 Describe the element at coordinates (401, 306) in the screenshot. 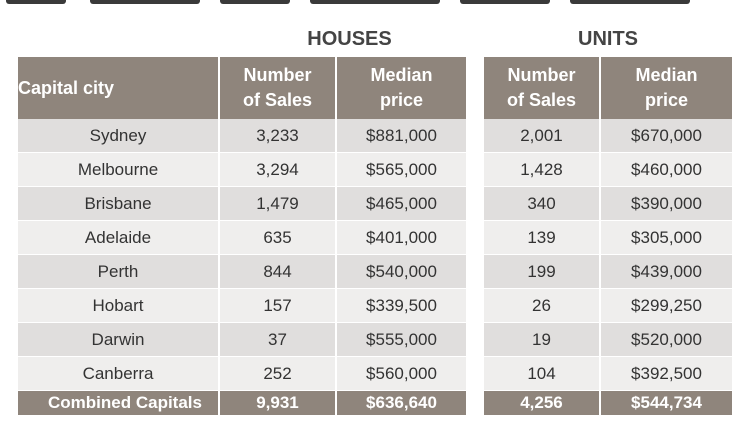

I see `house-price-cell: $339,500` at that location.